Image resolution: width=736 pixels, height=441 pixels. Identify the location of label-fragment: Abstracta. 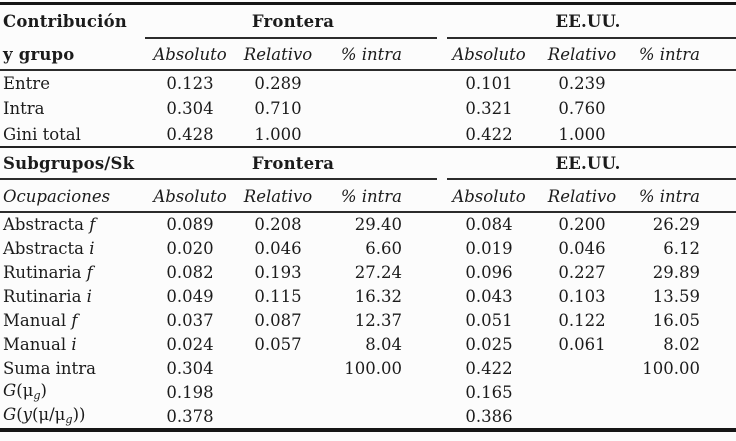
(46, 248).